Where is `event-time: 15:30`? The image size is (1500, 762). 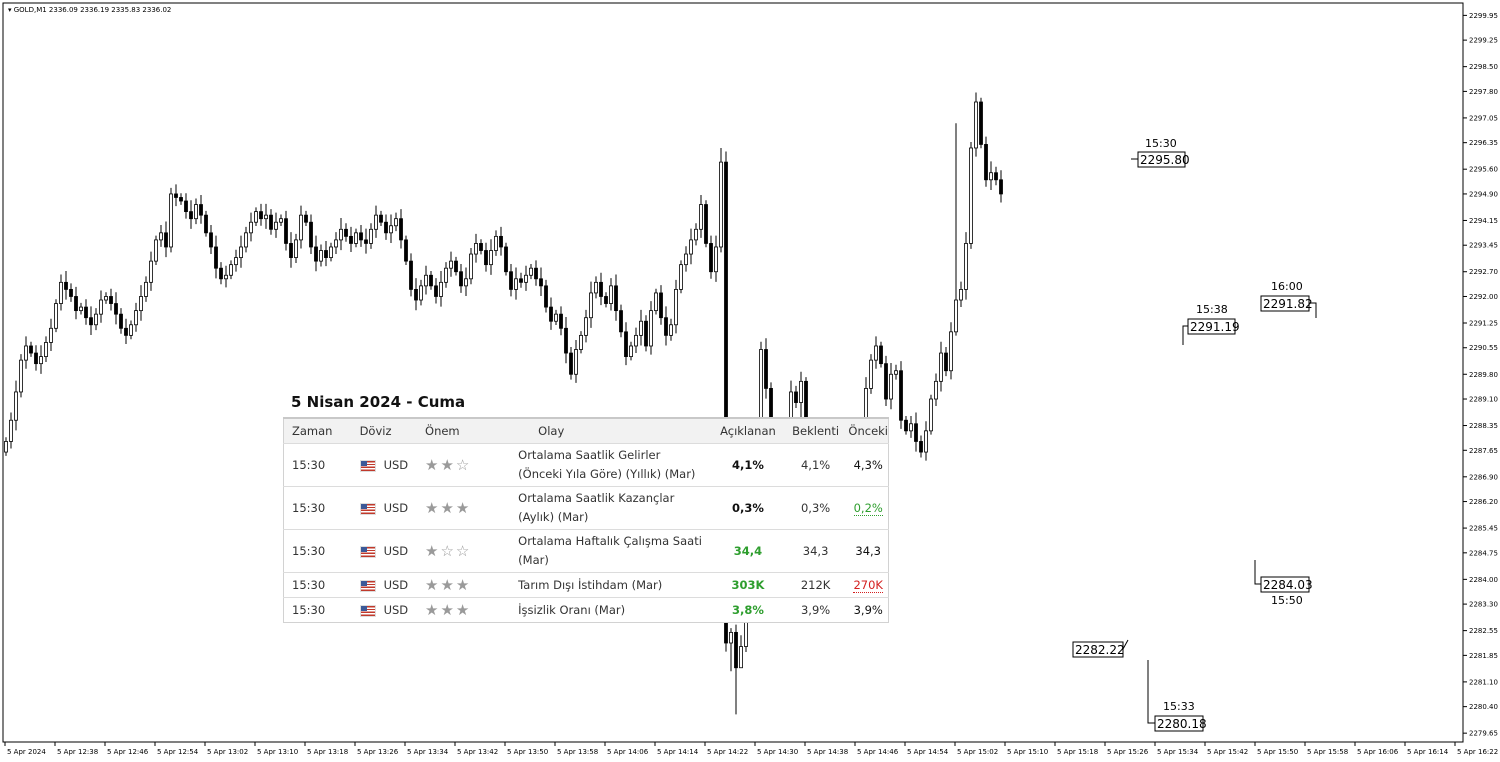
event-time: 15:30 is located at coordinates (317, 551).